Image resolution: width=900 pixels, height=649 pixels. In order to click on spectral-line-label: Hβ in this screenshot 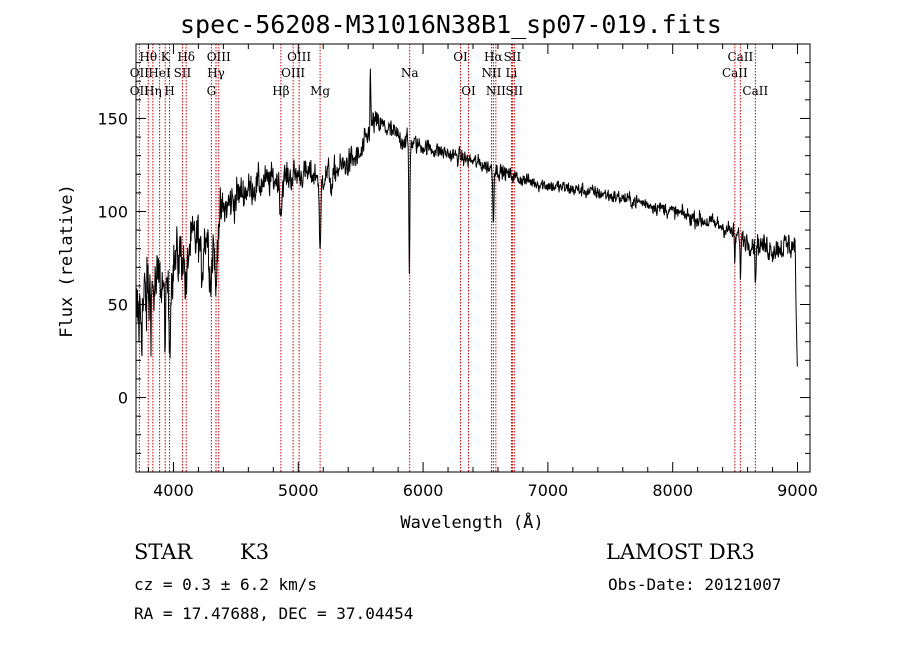, I will do `click(280, 91)`.